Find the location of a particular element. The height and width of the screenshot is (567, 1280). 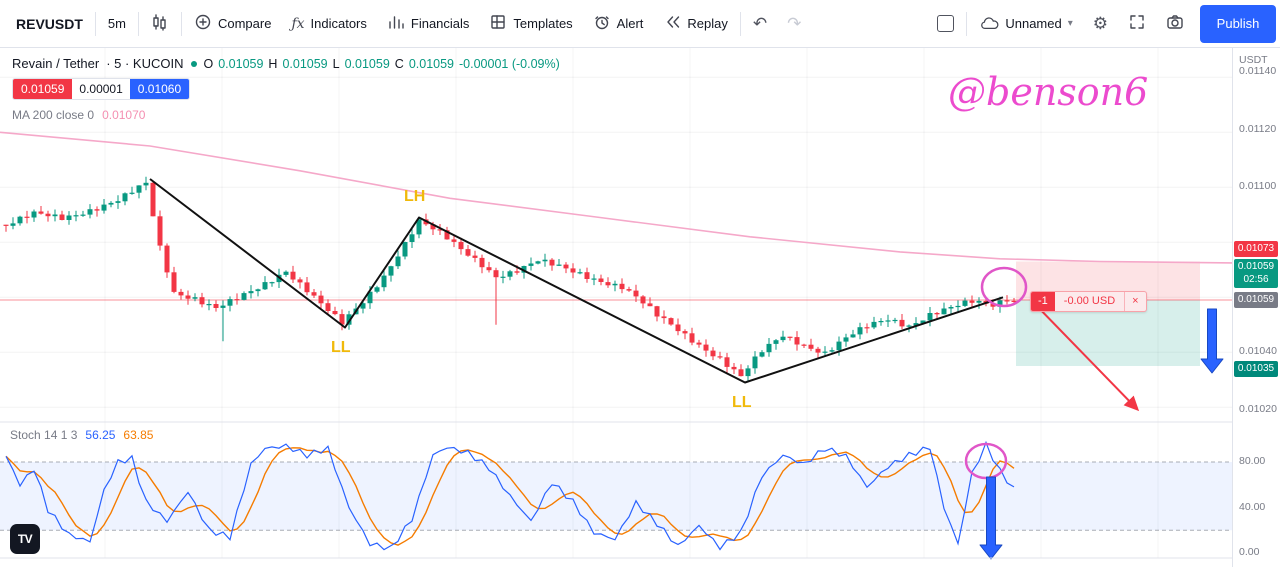

axis-label: 0.01040 is located at coordinates (1258, 351).